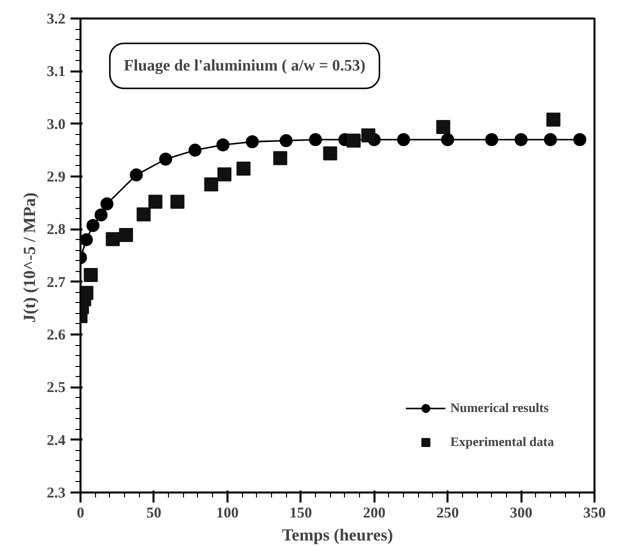  Describe the element at coordinates (301, 514) in the screenshot. I see `x-tick-label: 150` at that location.